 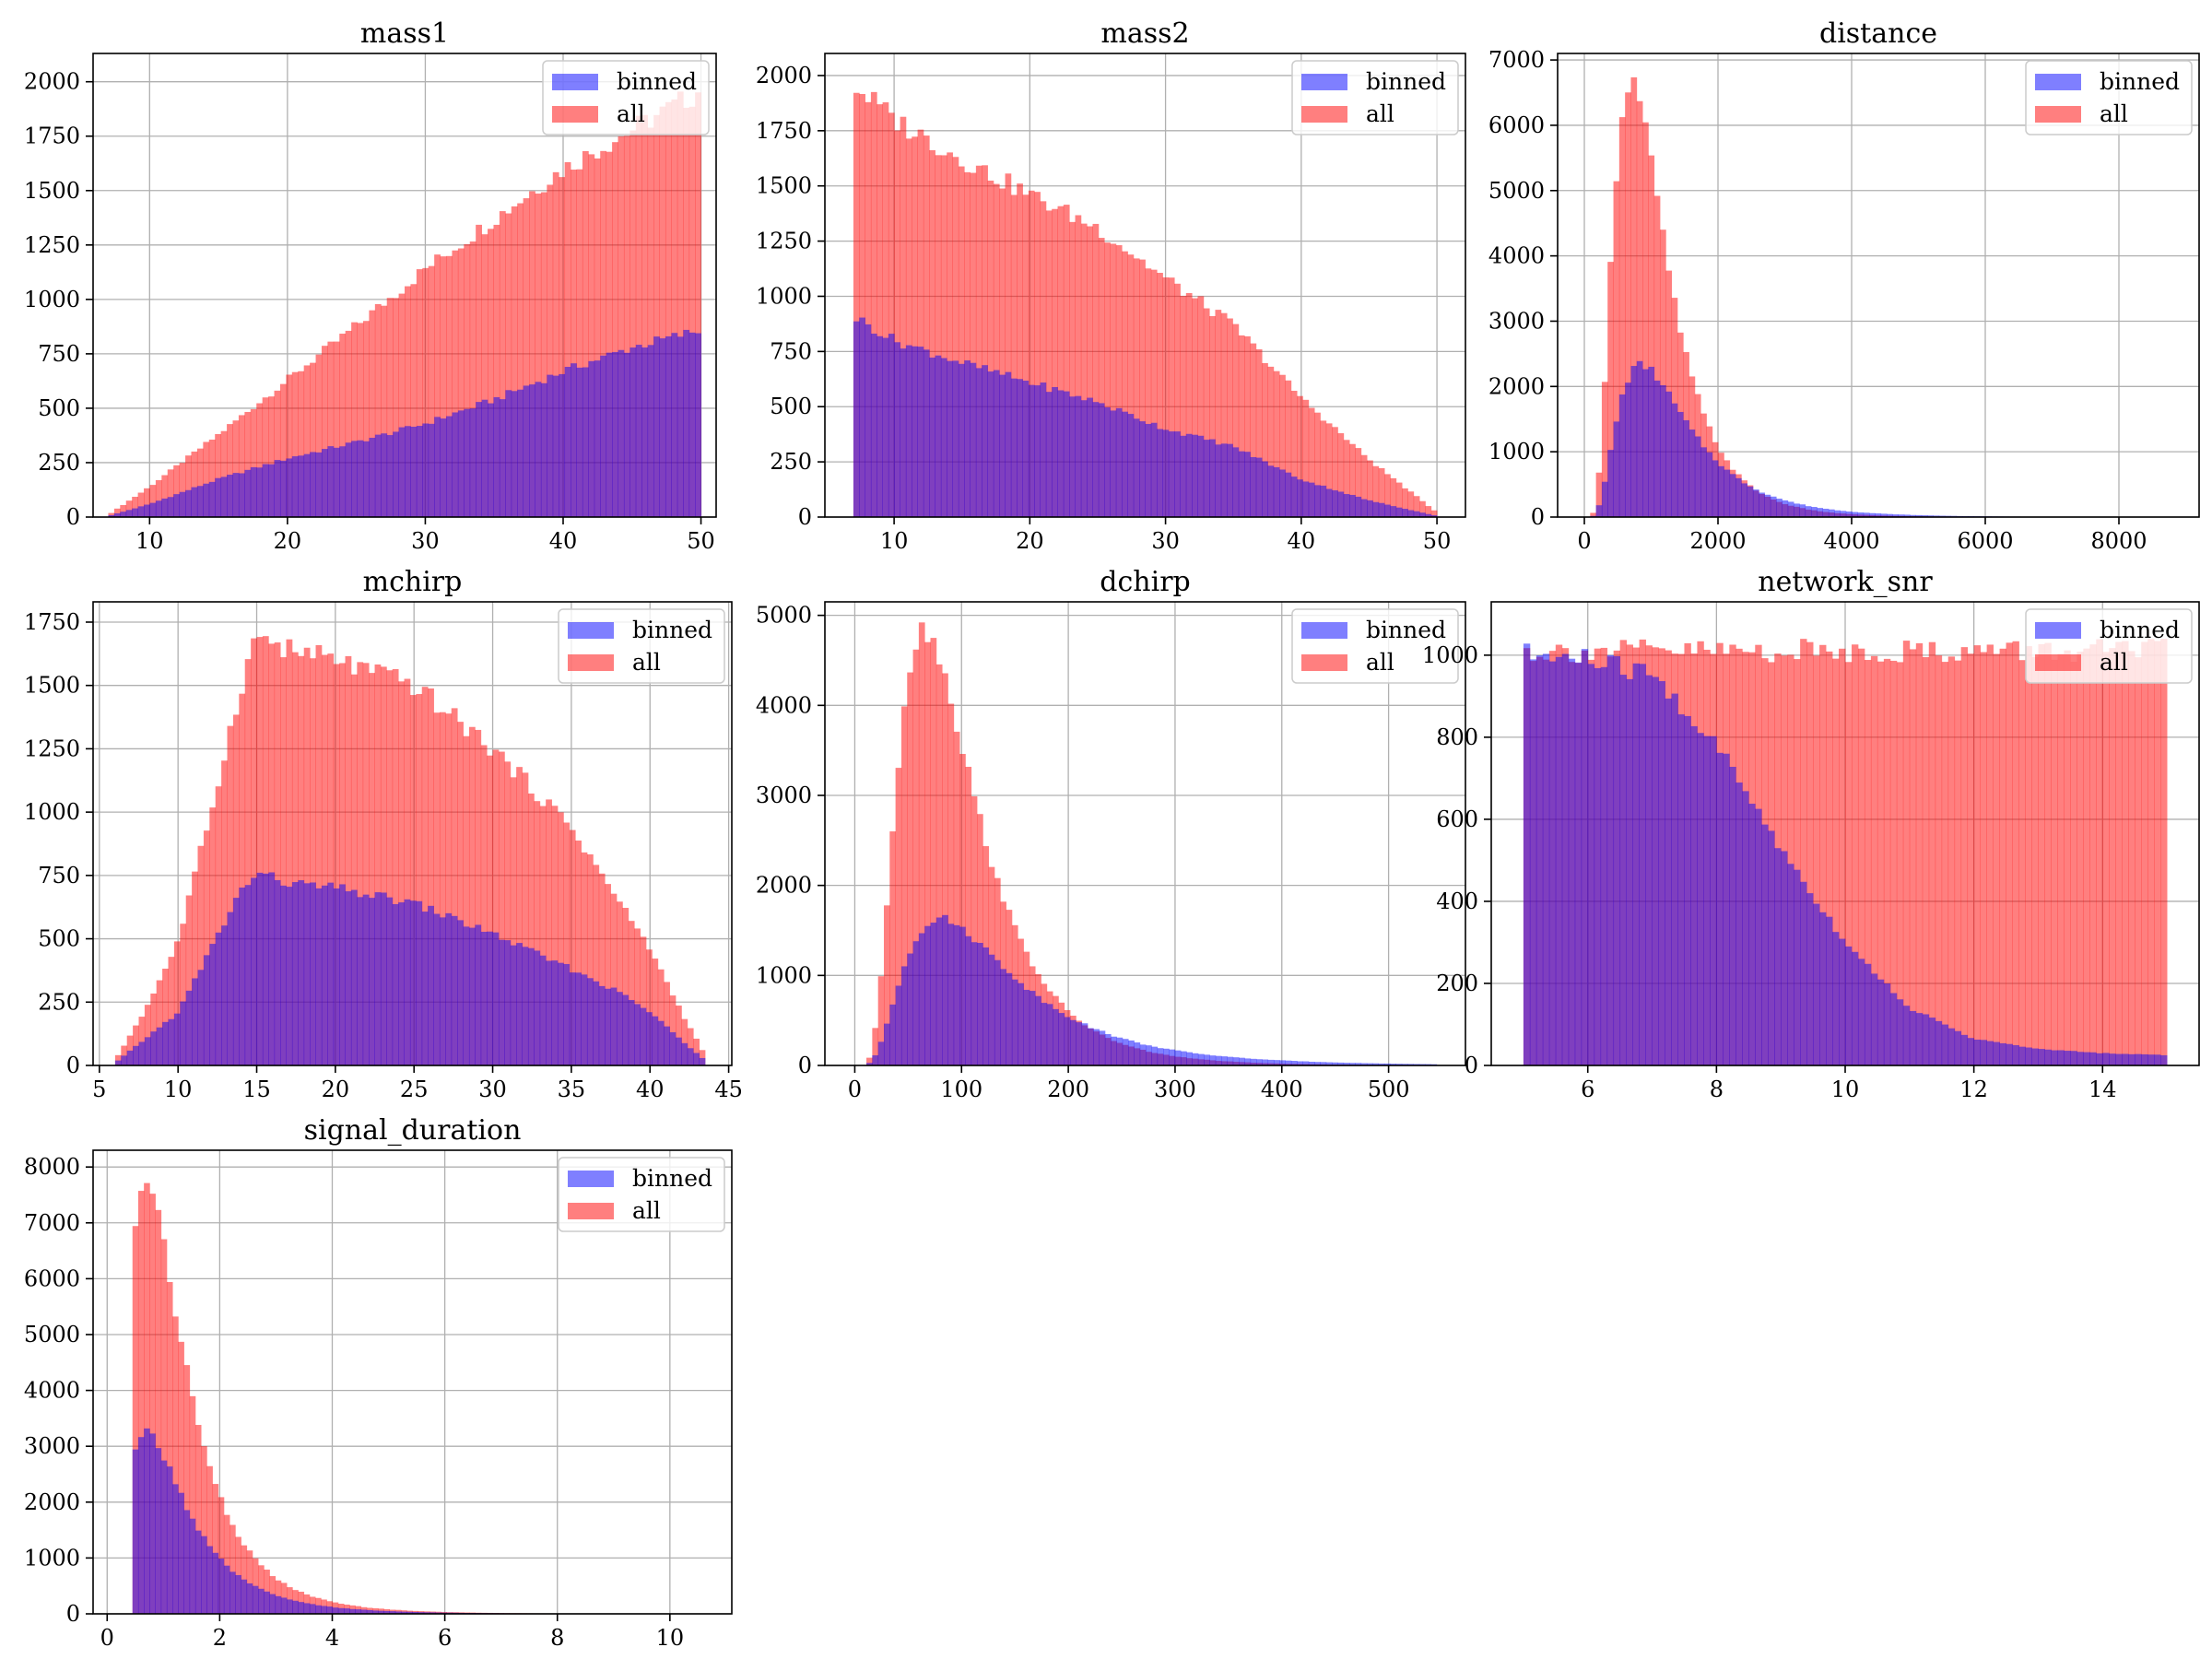 What do you see at coordinates (650, 1089) in the screenshot?
I see `x-tick-label: 40` at bounding box center [650, 1089].